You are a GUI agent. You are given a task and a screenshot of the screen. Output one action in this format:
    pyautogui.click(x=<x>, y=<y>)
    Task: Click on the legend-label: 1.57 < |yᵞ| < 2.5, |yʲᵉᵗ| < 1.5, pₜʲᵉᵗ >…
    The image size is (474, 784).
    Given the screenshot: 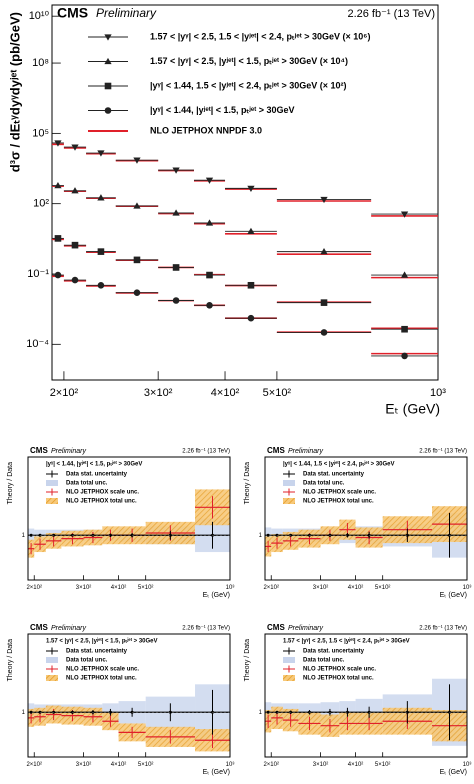 What is the action you would take?
    pyautogui.click(x=249, y=61)
    